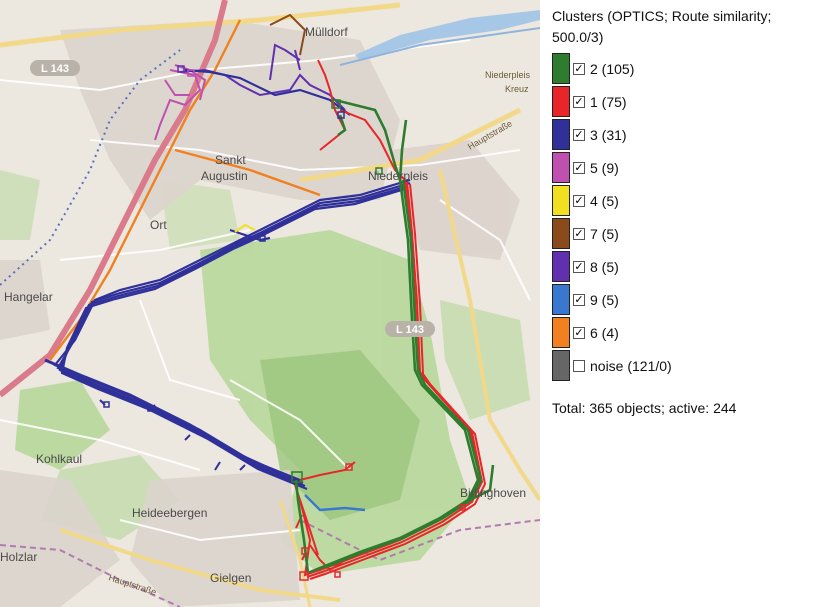 The height and width of the screenshot is (607, 814). I want to click on cluster-7-routes, so click(288, 34).